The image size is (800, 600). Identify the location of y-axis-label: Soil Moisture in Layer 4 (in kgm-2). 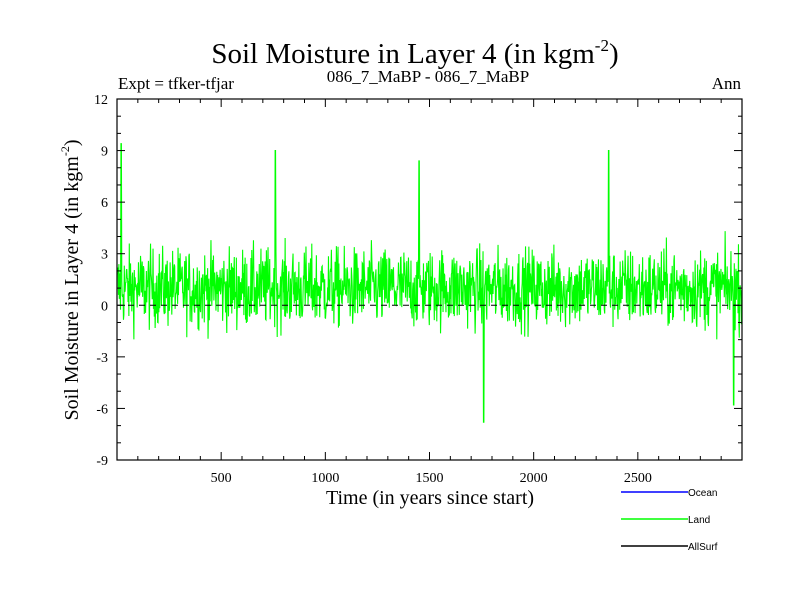
(70, 279).